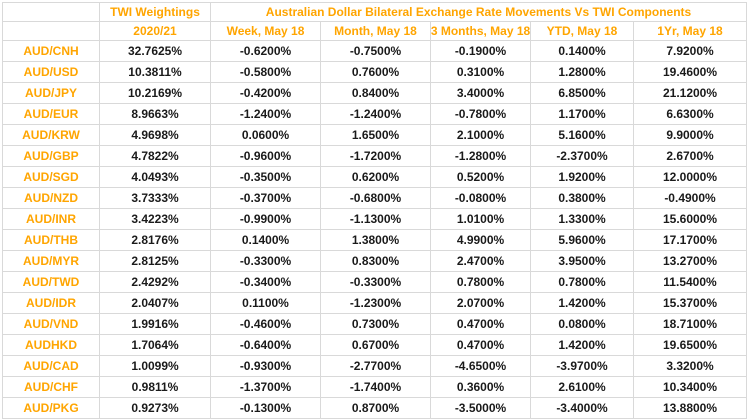 The image size is (748, 419). What do you see at coordinates (690, 219) in the screenshot?
I see `value-cell: 15.6000%` at bounding box center [690, 219].